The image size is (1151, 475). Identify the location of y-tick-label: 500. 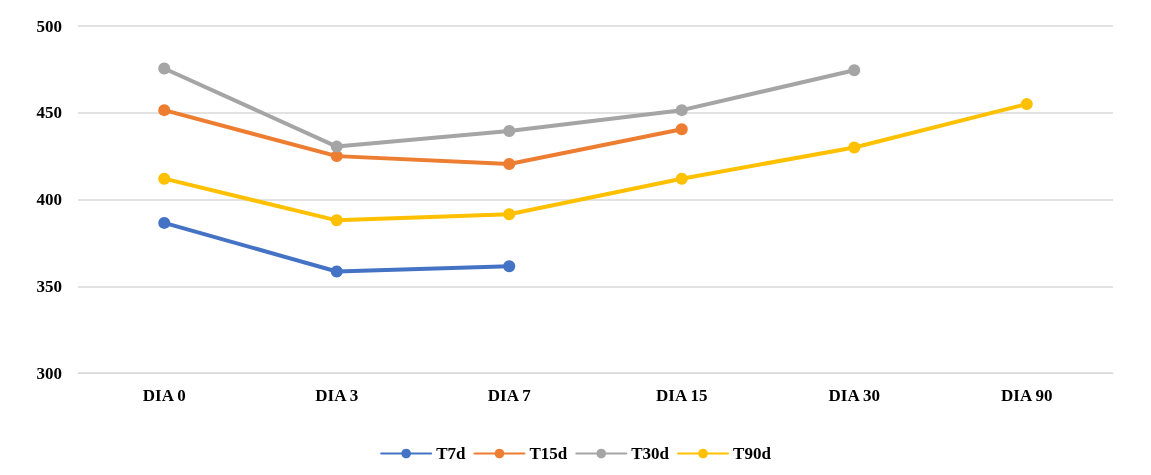
(49, 26).